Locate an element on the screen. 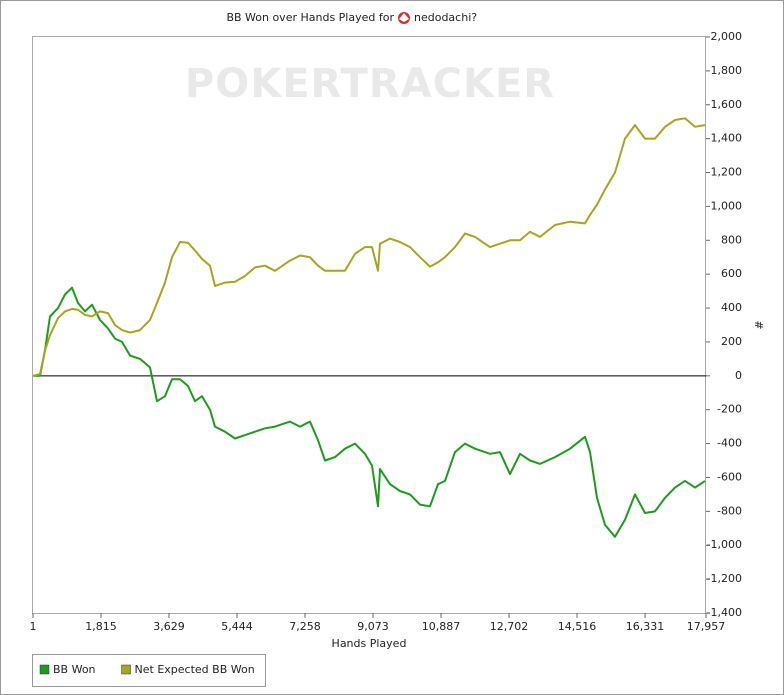 The image size is (784, 695). x-tick-label: 7,258 is located at coordinates (305, 626).